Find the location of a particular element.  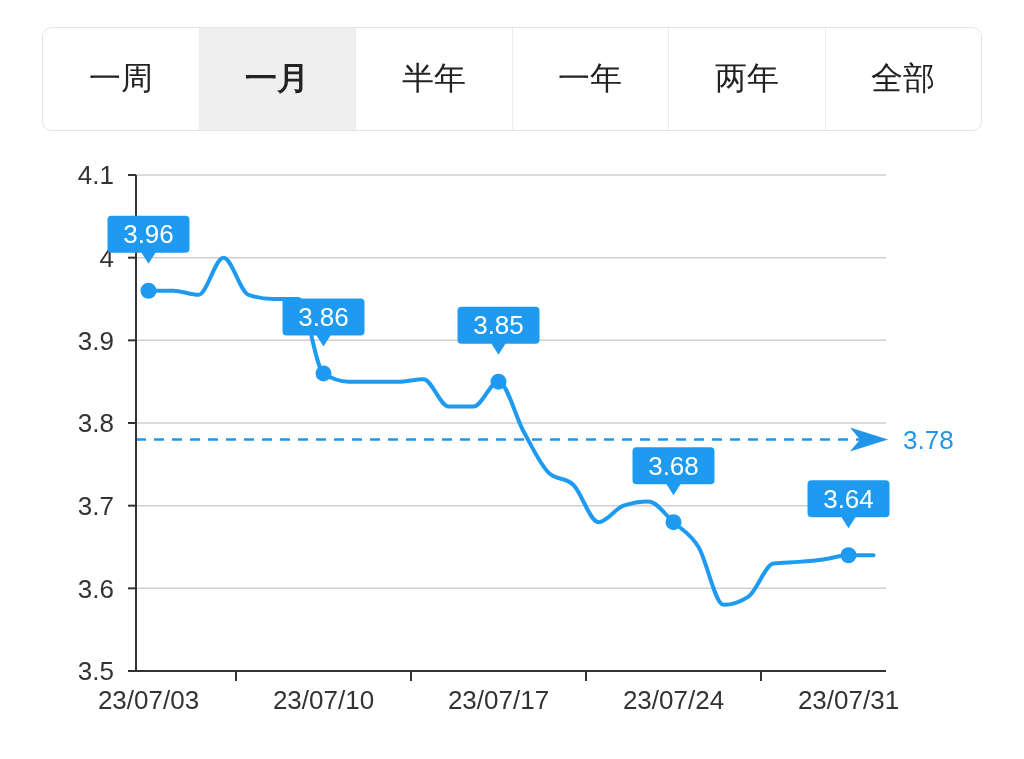

x-tick-label: 23/07/17 is located at coordinates (498, 700).